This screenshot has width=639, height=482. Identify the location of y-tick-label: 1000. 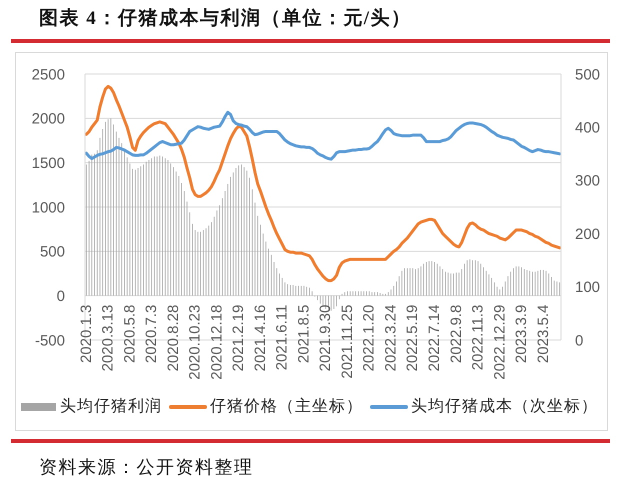
(48, 207).